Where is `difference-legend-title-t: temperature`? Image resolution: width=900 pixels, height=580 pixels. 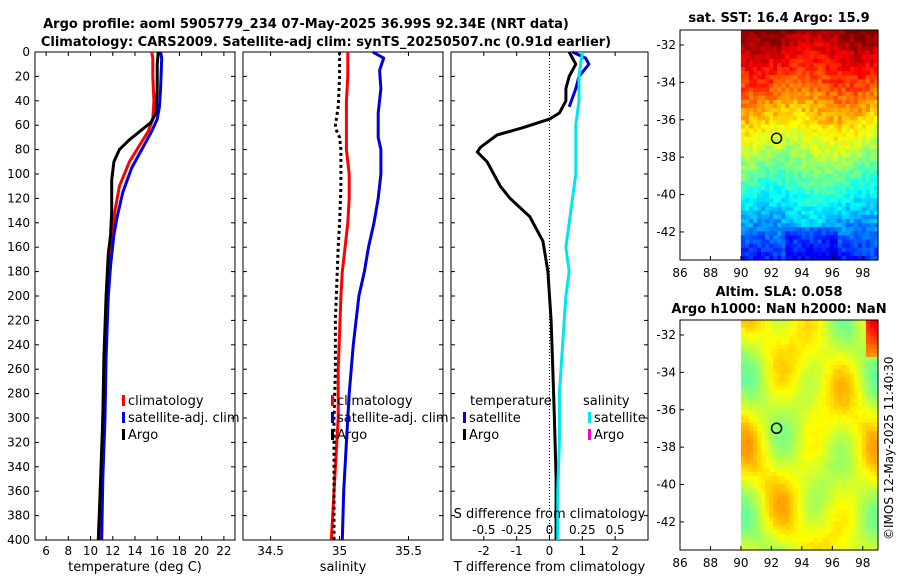 difference-legend-title-t: temperature is located at coordinates (511, 401).